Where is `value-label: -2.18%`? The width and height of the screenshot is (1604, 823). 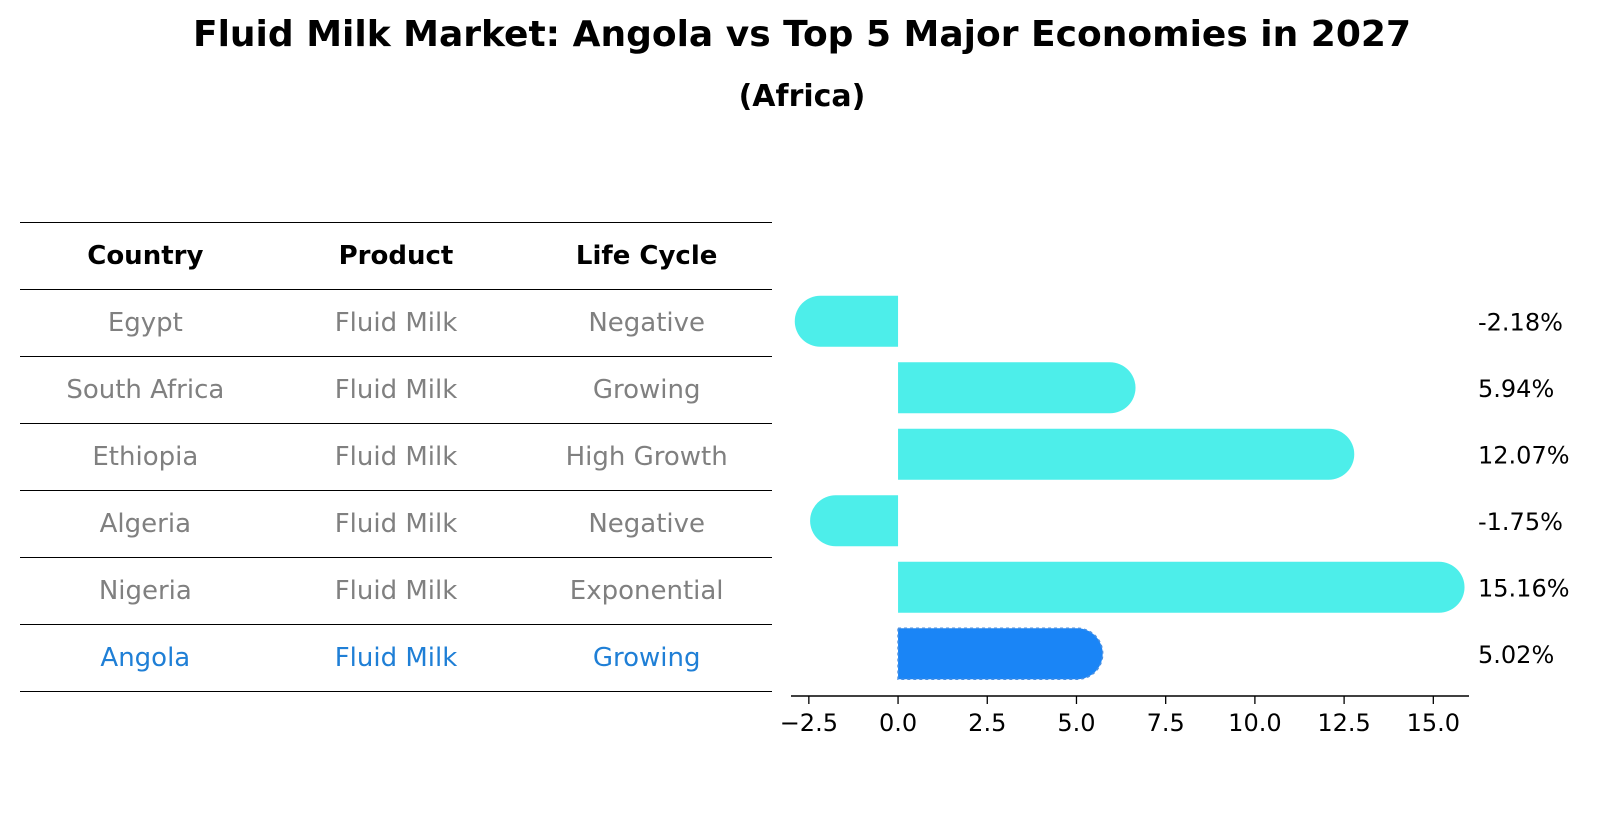
value-label: -2.18% is located at coordinates (1520, 322).